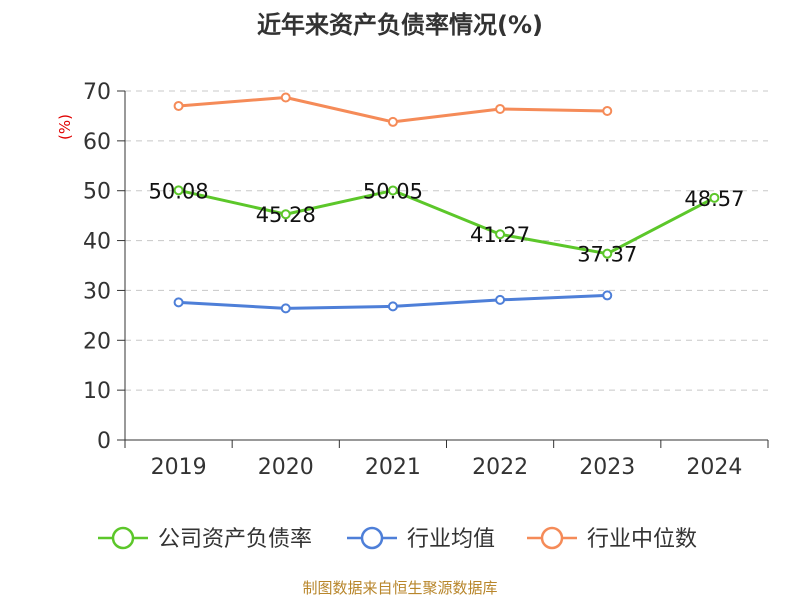 The image size is (800, 600). What do you see at coordinates (97, 391) in the screenshot?
I see `y-tick-label: 10` at bounding box center [97, 391].